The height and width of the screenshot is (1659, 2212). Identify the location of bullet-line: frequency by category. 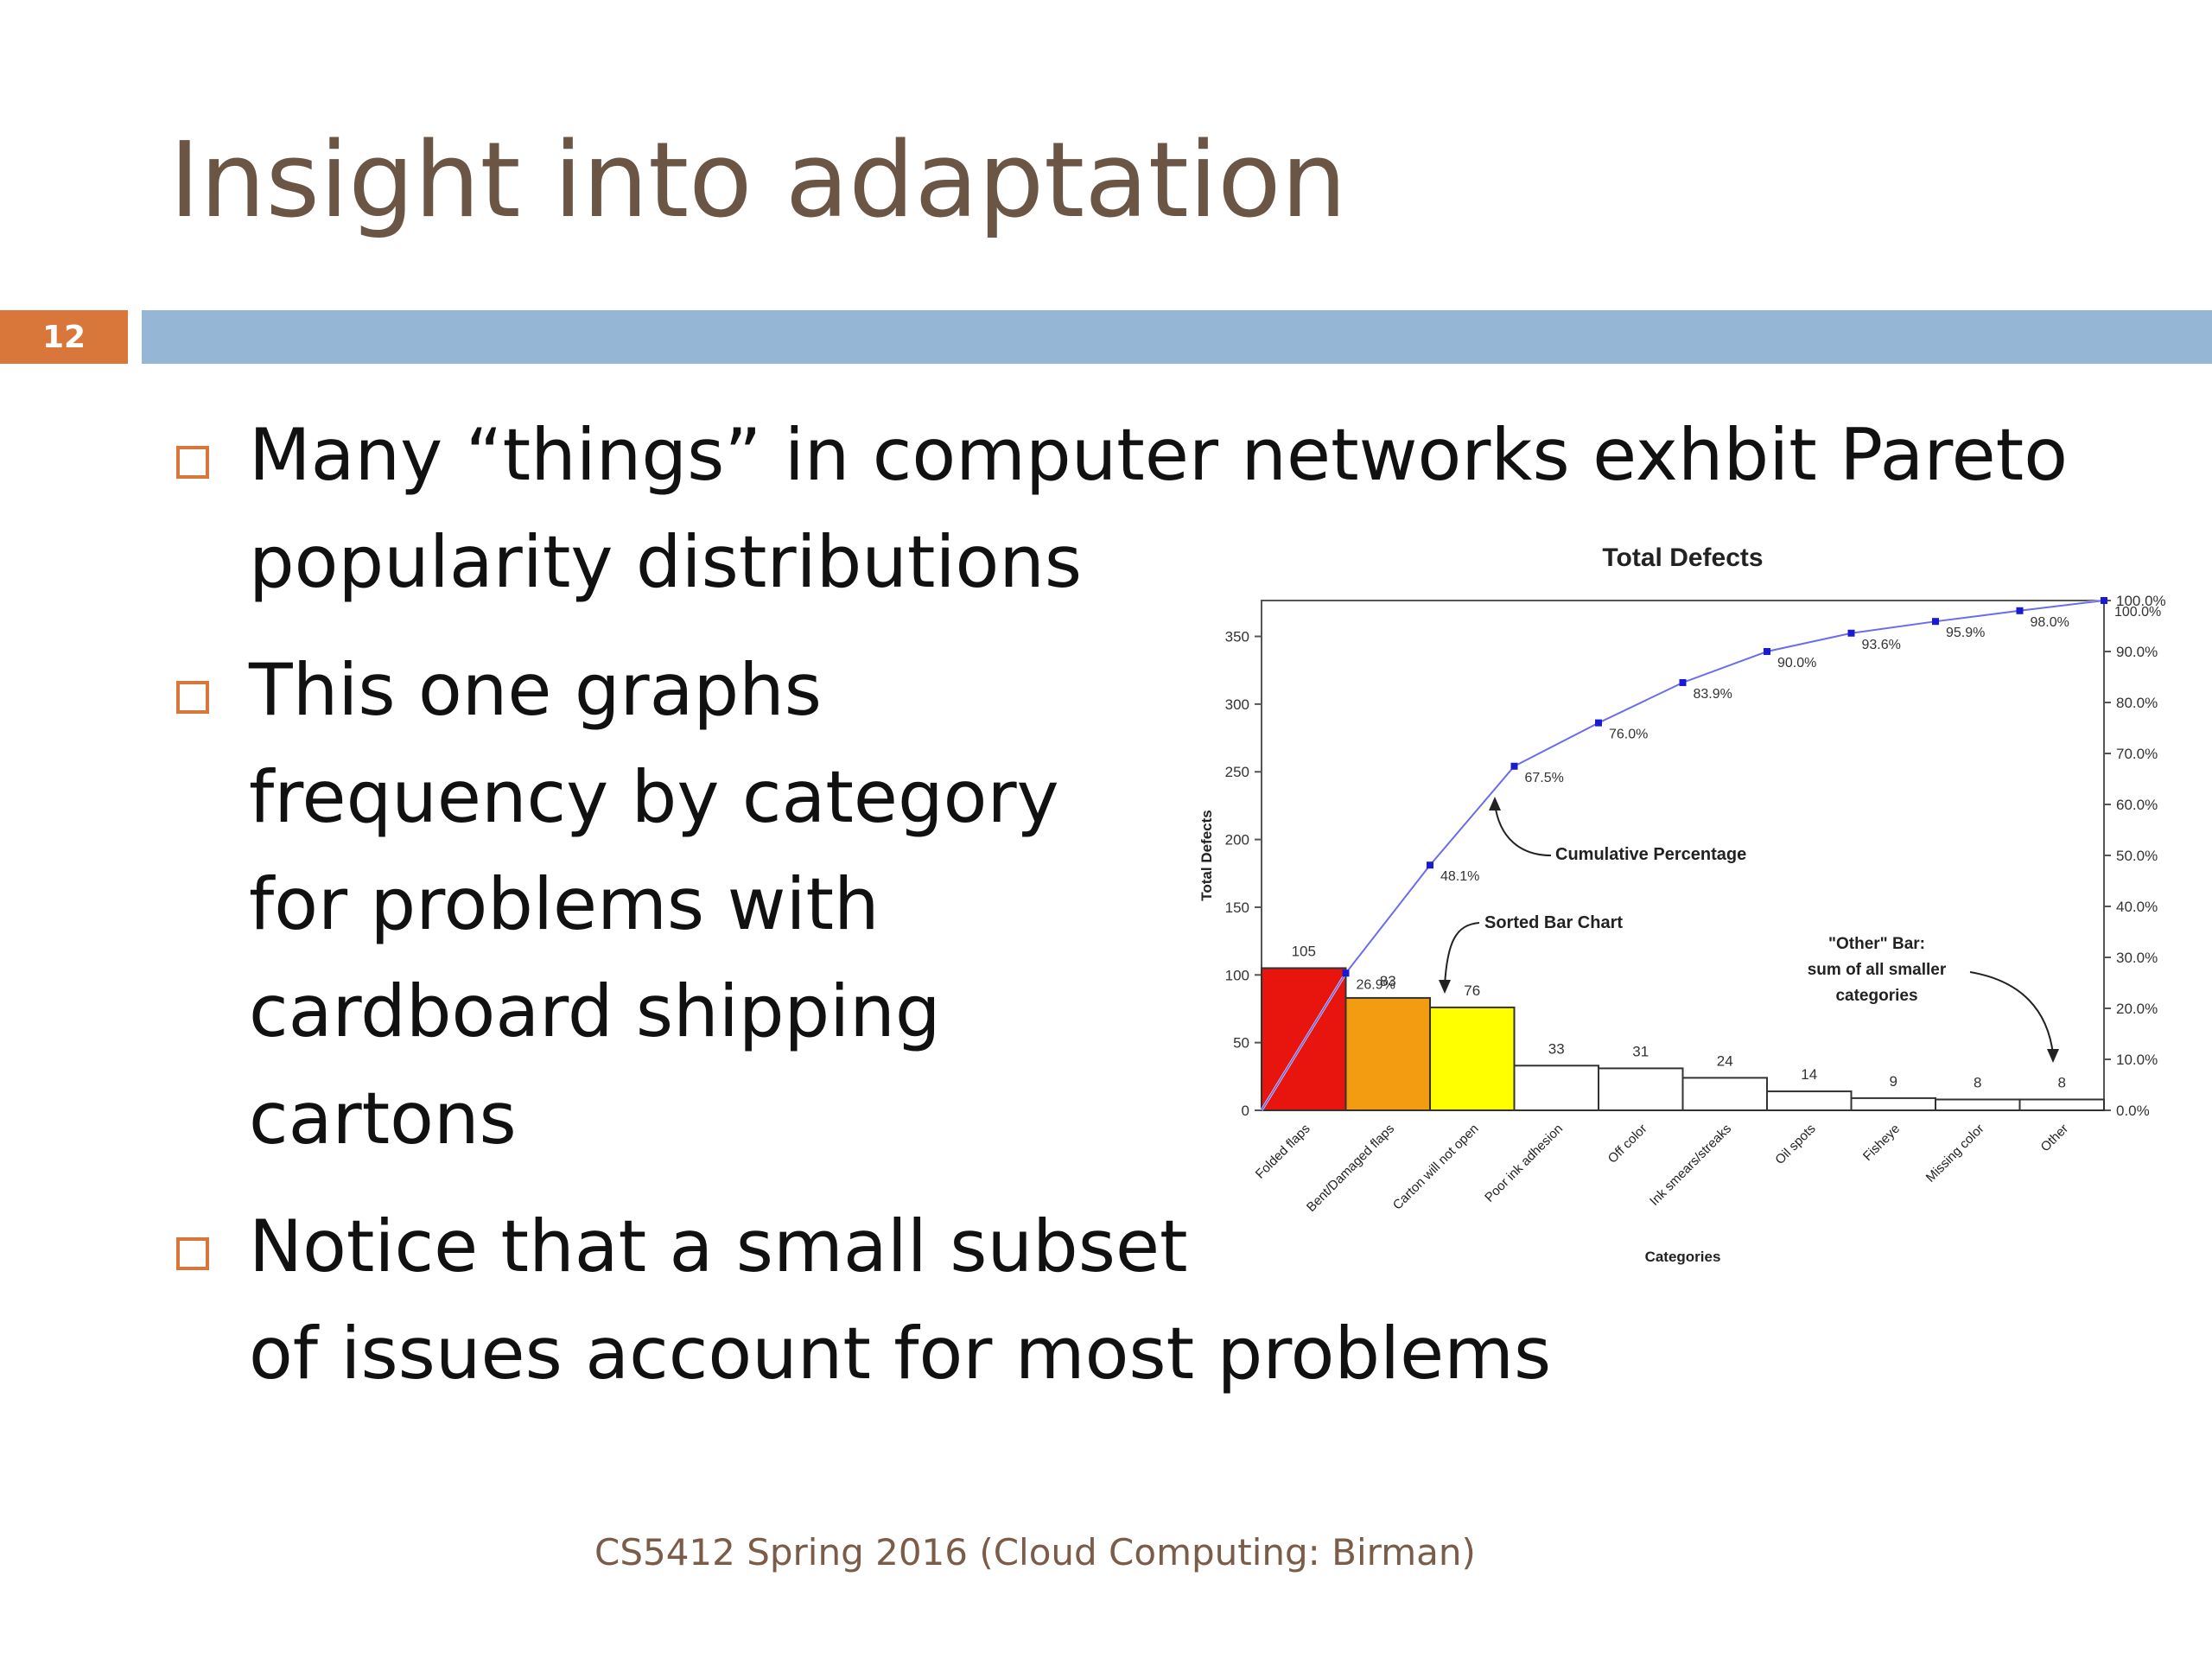
(654, 797).